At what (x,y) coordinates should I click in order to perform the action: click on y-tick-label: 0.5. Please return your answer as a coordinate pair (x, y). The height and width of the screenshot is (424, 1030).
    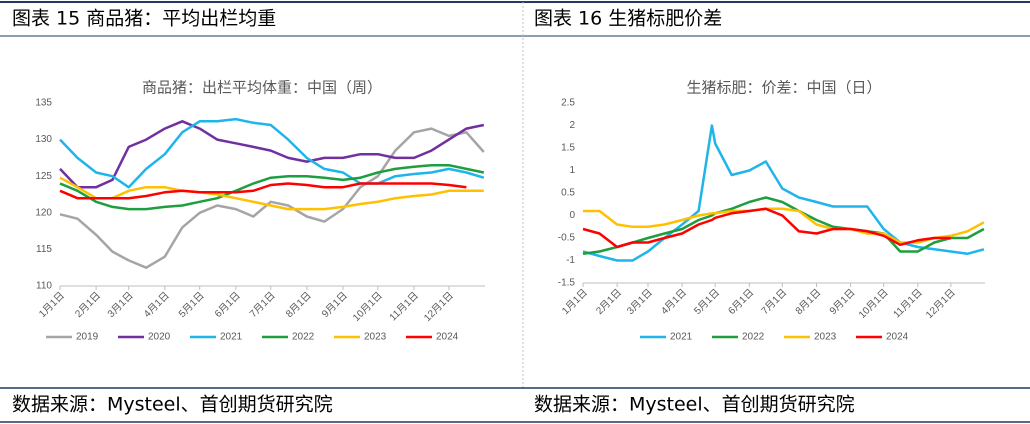
    Looking at the image, I should click on (568, 193).